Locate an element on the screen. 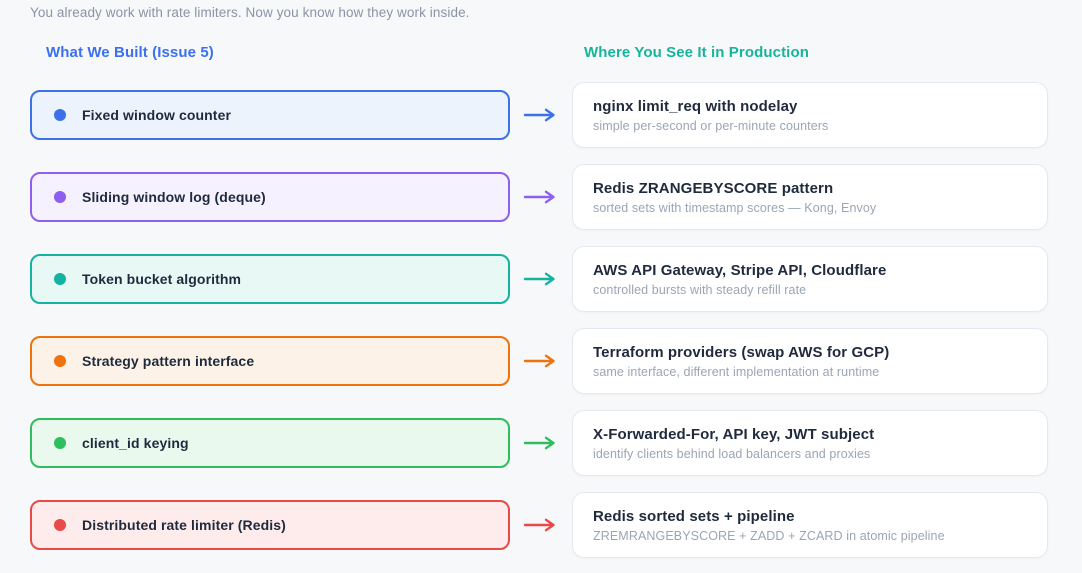 This screenshot has width=1082, height=573. built-item-label: Sliding window log (deque) is located at coordinates (174, 197).